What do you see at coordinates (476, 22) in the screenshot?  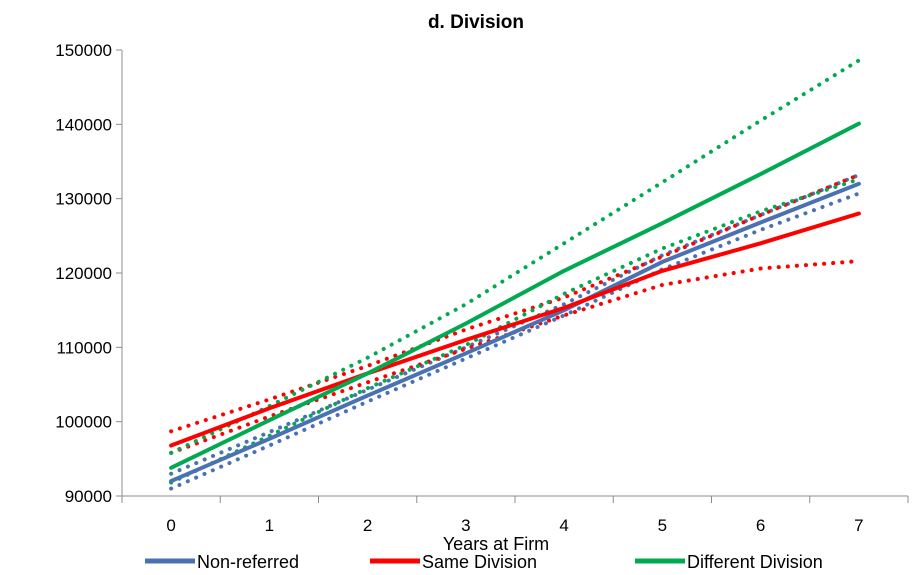 I see `chart-title: d. Division` at bounding box center [476, 22].